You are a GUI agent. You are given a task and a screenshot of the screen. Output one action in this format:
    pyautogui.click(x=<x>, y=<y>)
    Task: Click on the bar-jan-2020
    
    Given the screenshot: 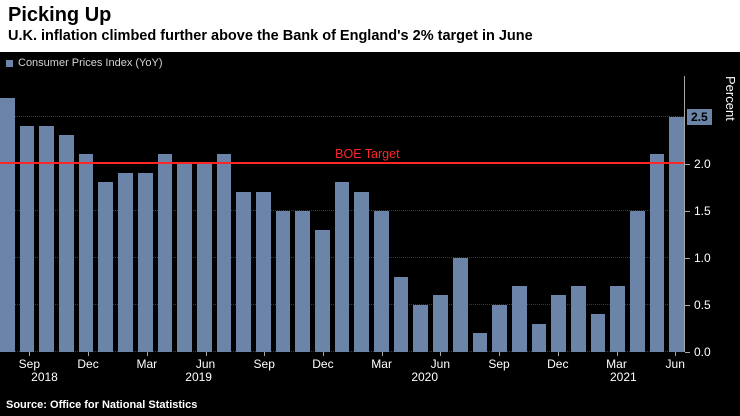 What is the action you would take?
    pyautogui.click(x=342, y=267)
    